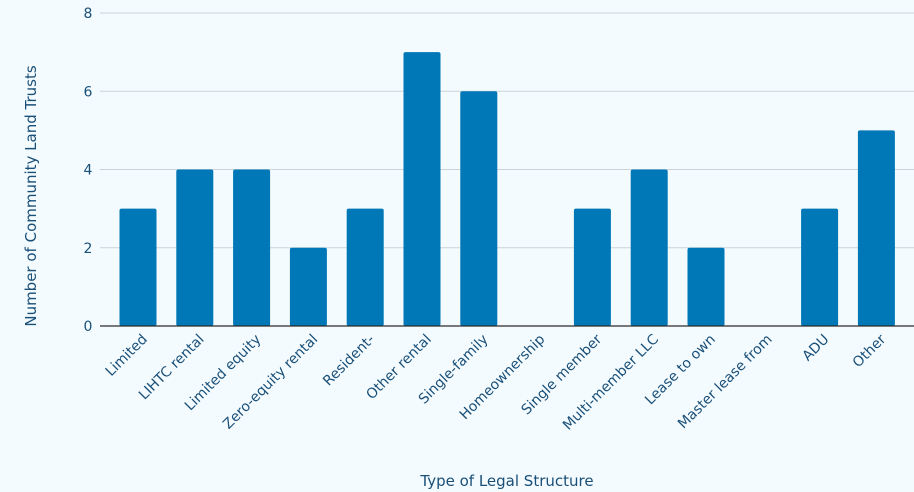 Image resolution: width=914 pixels, height=492 pixels. I want to click on y-tick-label: 6, so click(88, 92).